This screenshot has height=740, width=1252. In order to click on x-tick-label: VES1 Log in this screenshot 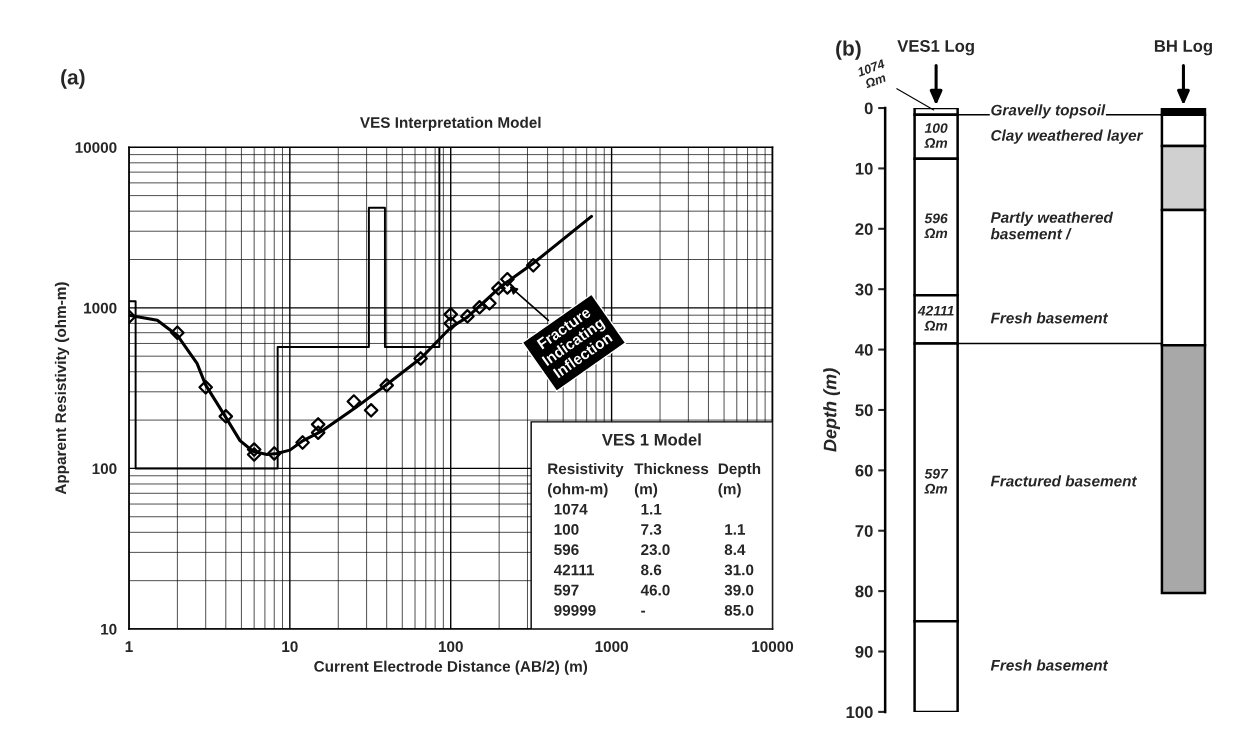, I will do `click(935, 48)`.